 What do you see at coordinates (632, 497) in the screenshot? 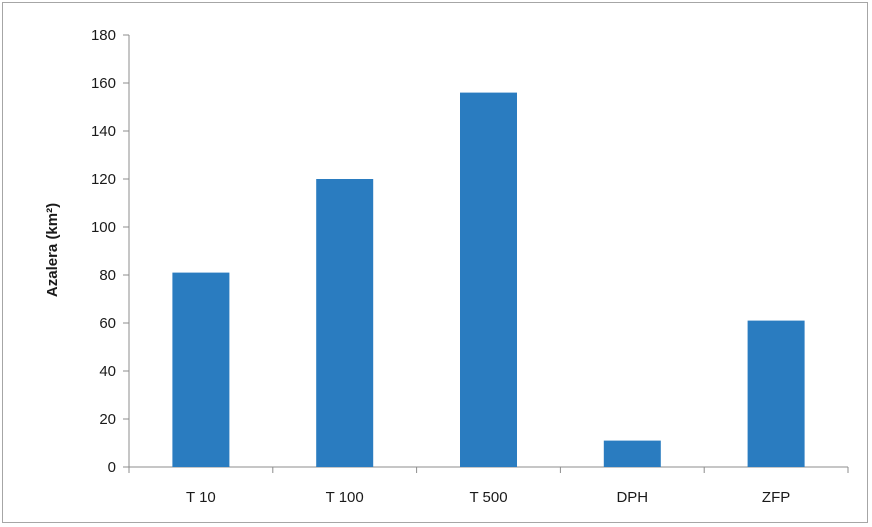
I see `x-tick-label: DPH` at bounding box center [632, 497].